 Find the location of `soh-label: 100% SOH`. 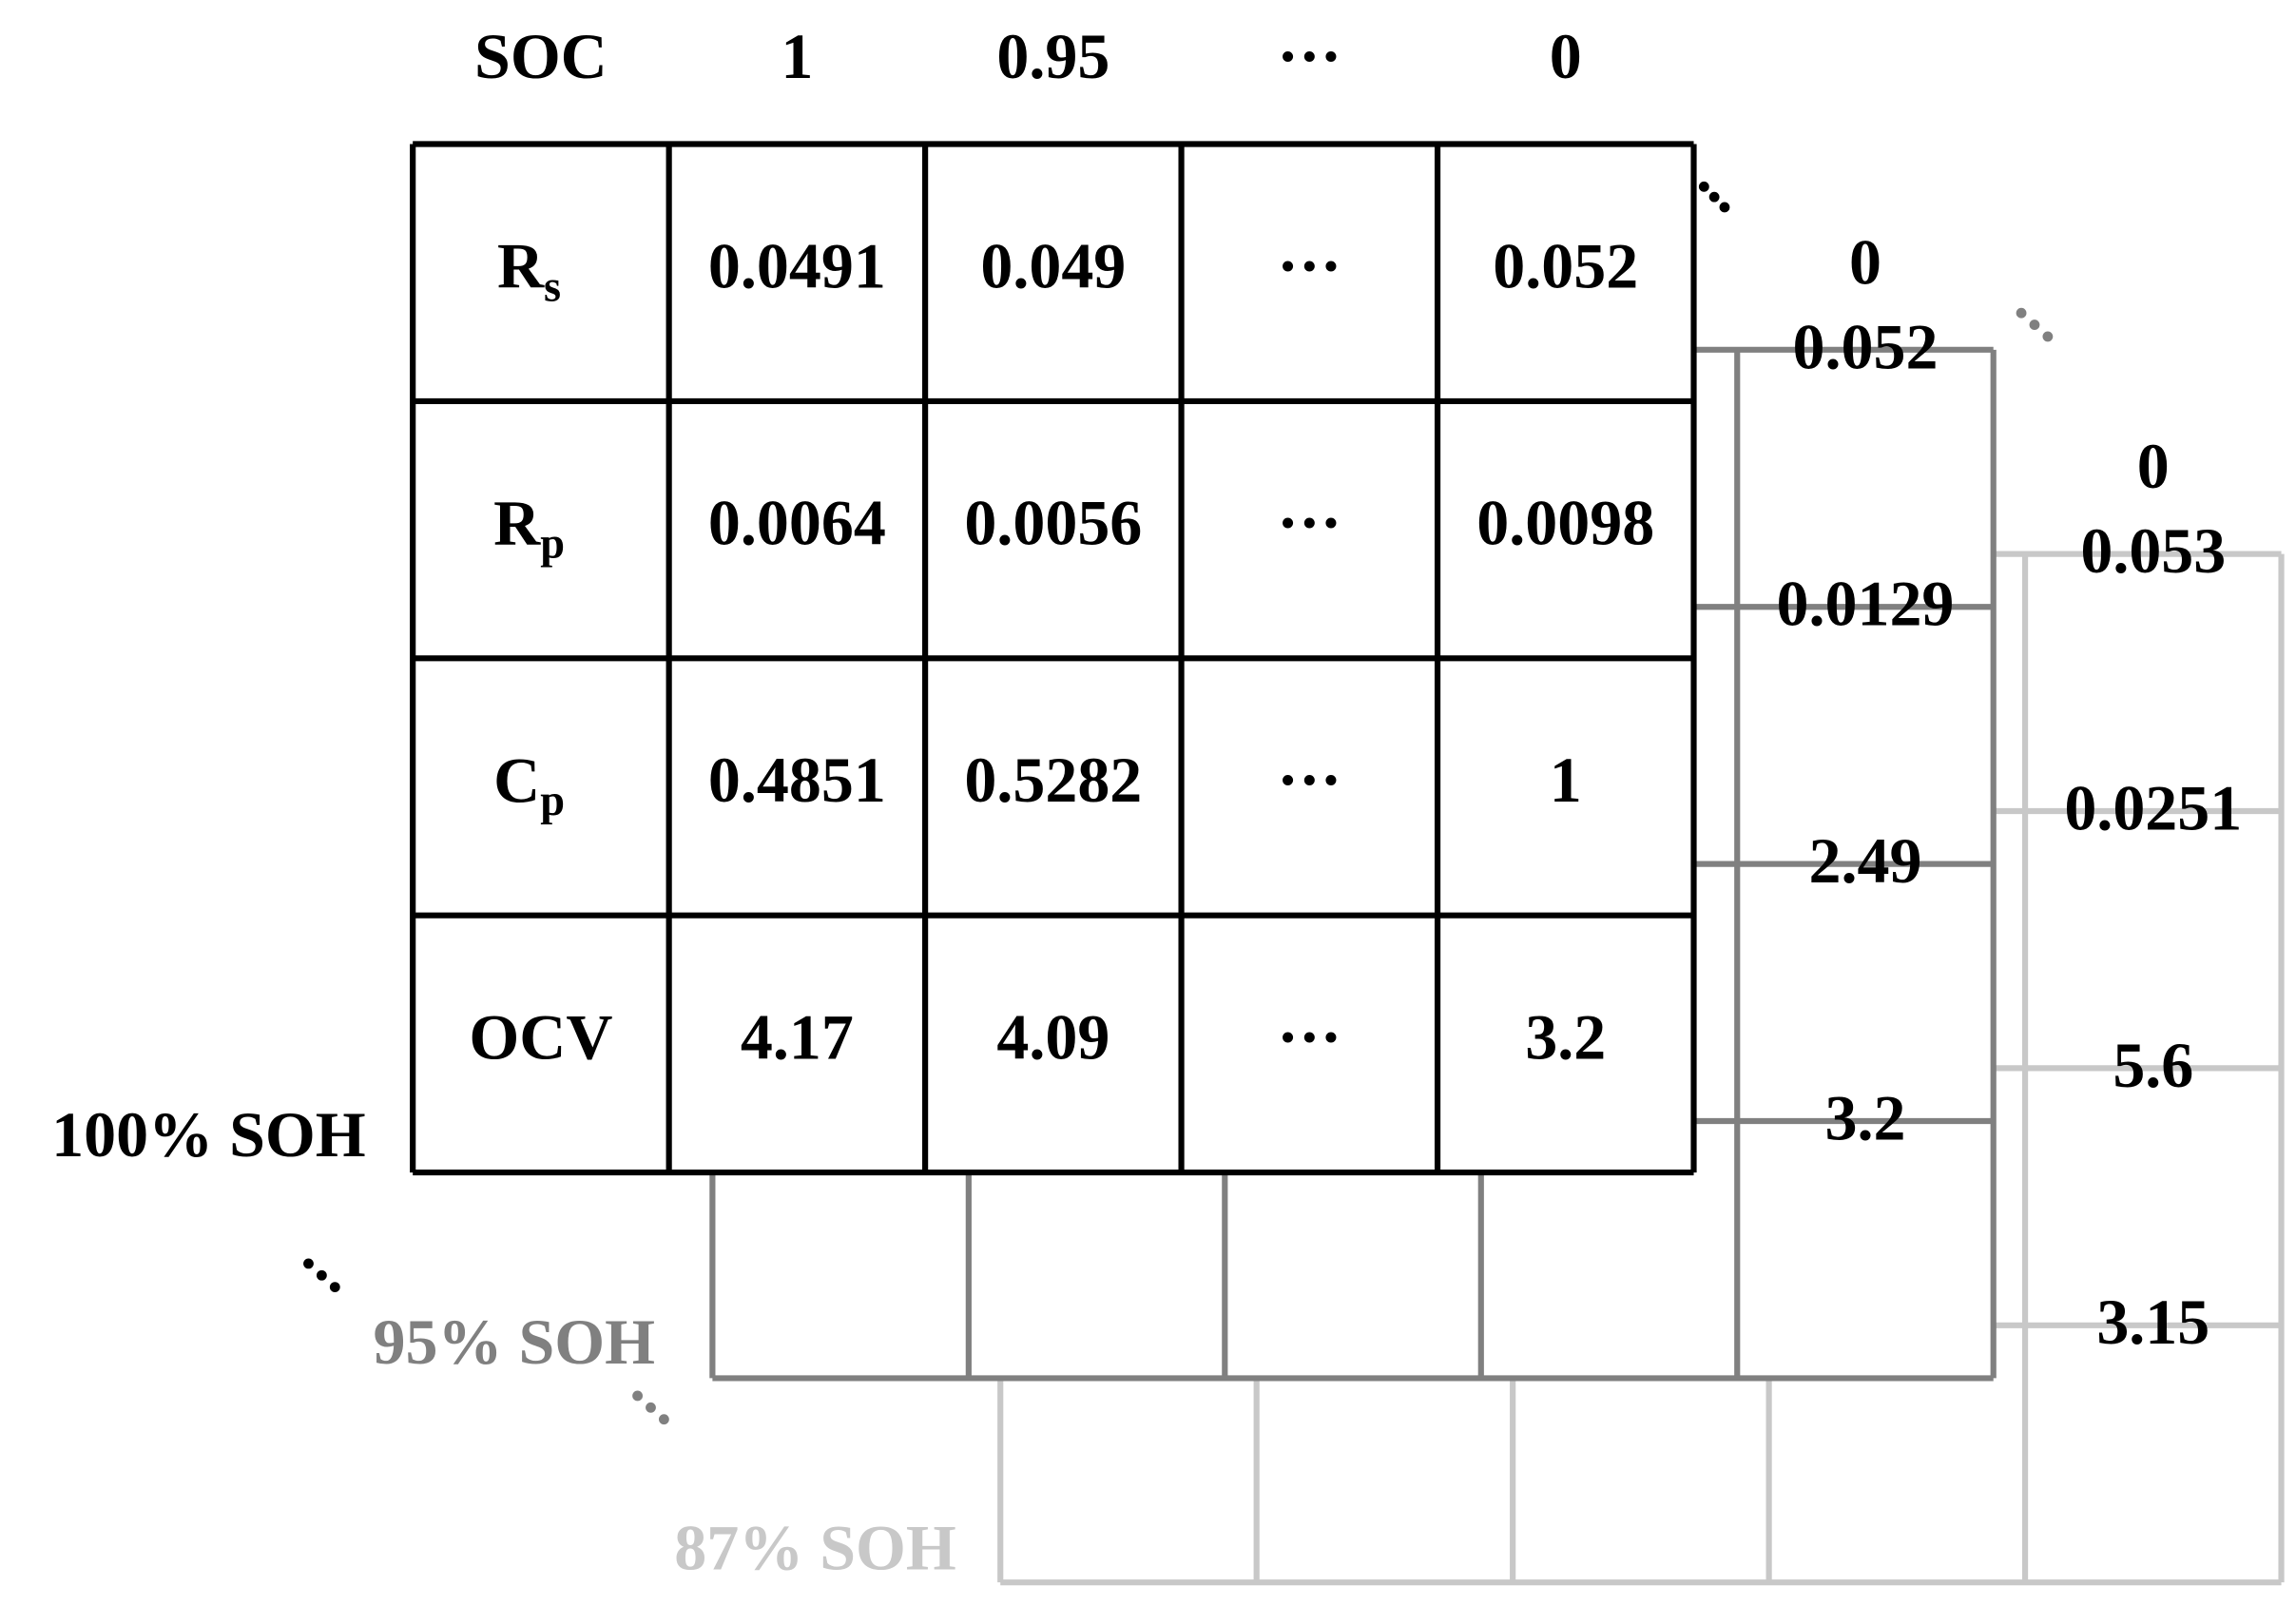

soh-label: 100% SOH is located at coordinates (208, 1134).